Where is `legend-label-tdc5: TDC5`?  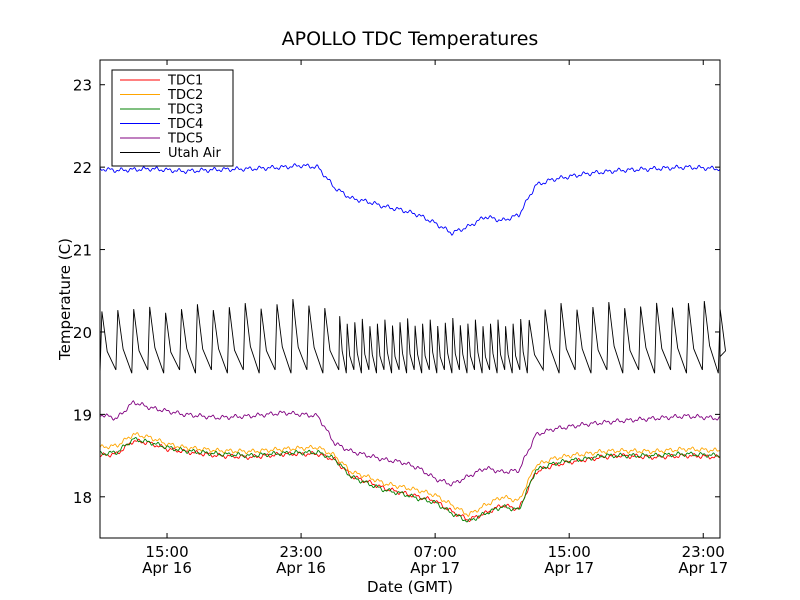
legend-label-tdc5: TDC5 is located at coordinates (185, 139).